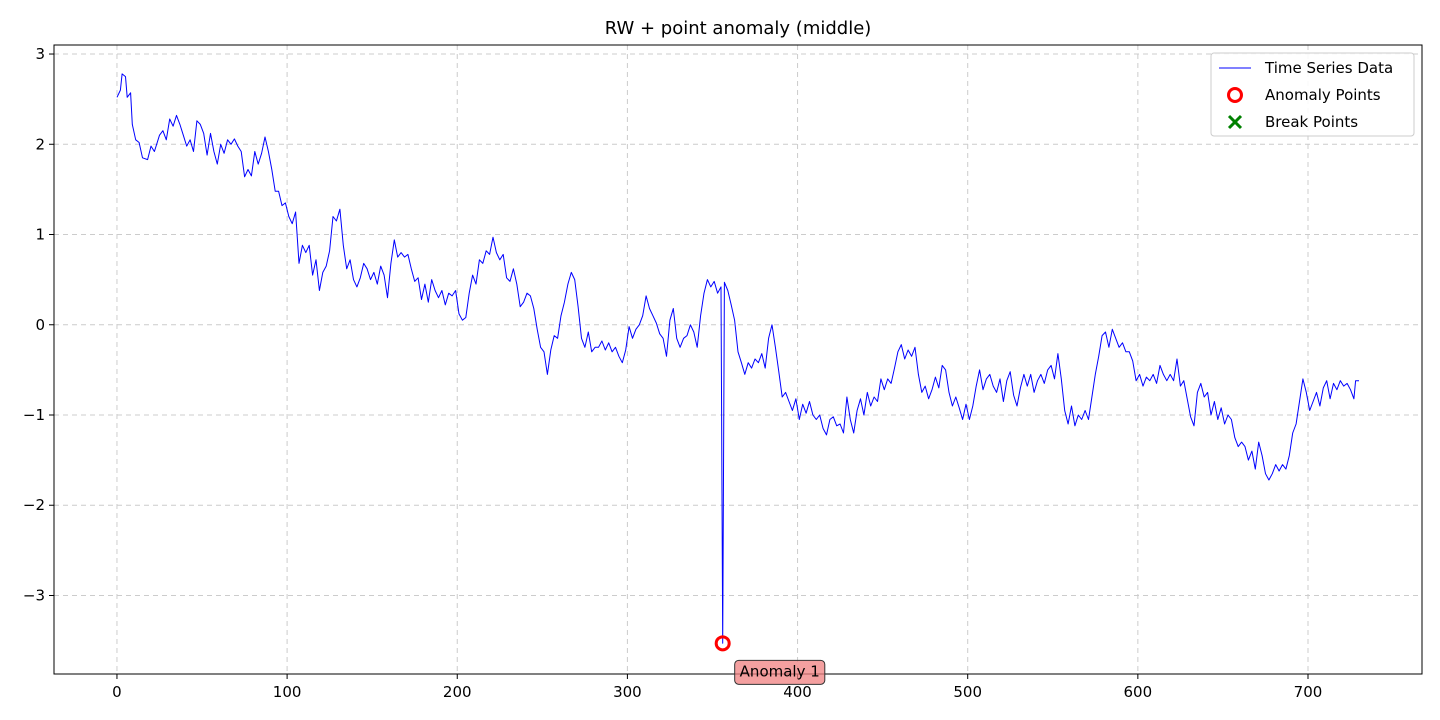  What do you see at coordinates (967, 692) in the screenshot?
I see `x-tick-label: 500` at bounding box center [967, 692].